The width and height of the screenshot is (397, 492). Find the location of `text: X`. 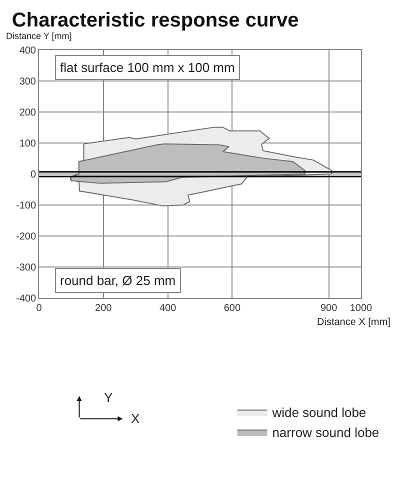

text: X is located at coordinates (135, 418).